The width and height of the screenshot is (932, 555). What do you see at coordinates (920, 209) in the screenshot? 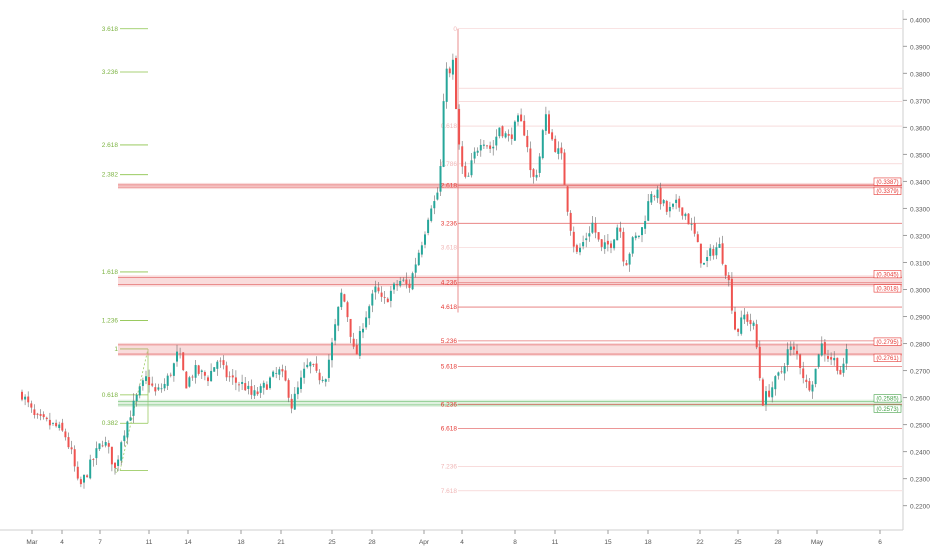
I see `y-tick-label: 0.3300` at bounding box center [920, 209].